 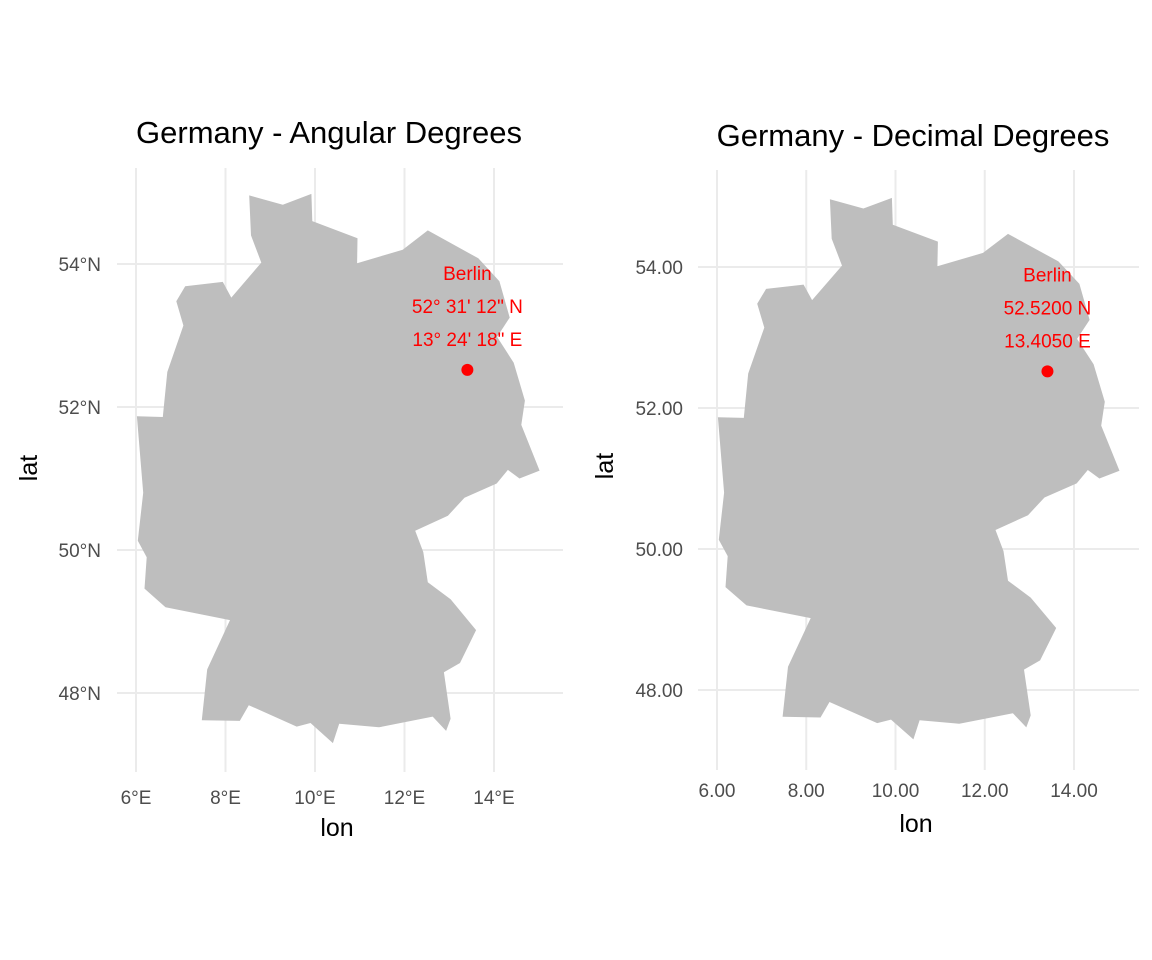 I want to click on y-tick-label: 52°N, so click(x=80, y=408).